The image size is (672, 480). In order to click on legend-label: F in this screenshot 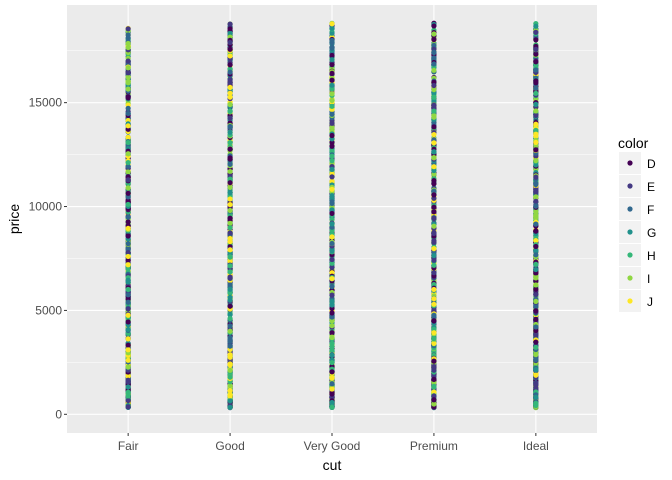, I will do `click(650, 210)`.